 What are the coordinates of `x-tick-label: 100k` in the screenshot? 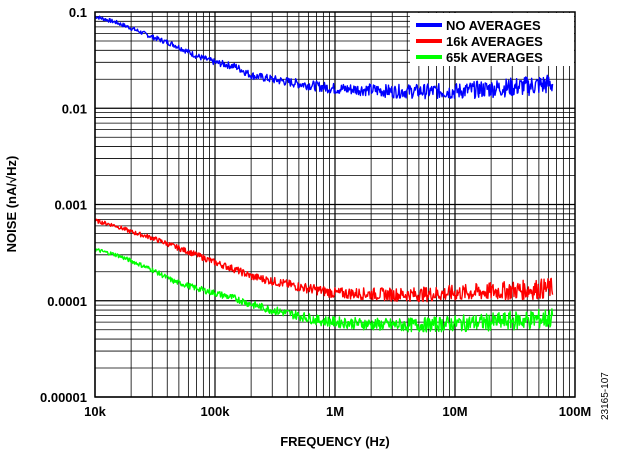 It's located at (216, 411).